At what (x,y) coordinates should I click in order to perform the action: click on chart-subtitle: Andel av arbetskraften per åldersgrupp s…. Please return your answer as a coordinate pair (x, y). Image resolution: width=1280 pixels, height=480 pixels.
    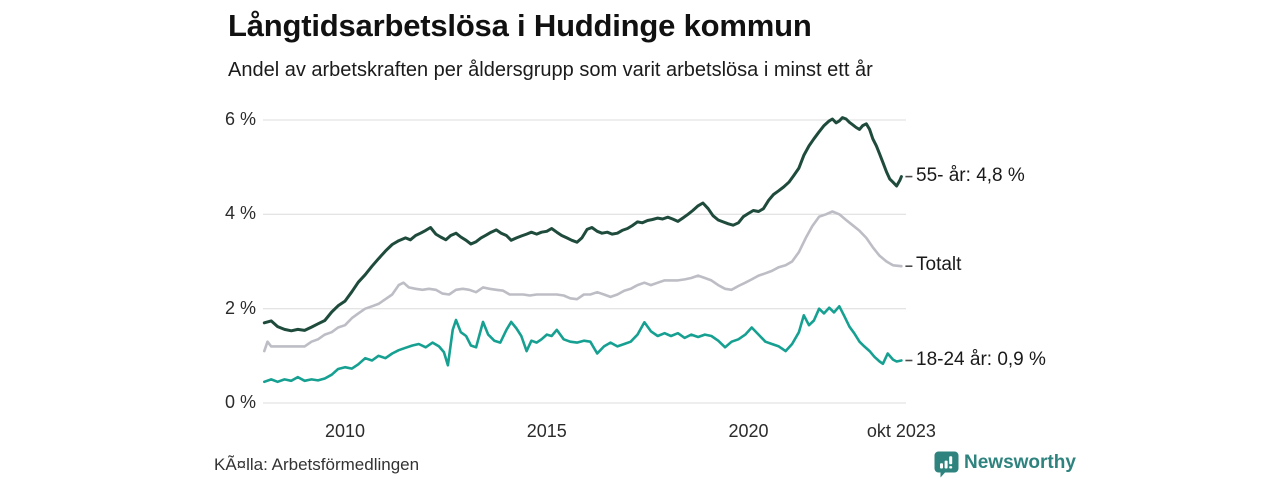
    Looking at the image, I should click on (550, 70).